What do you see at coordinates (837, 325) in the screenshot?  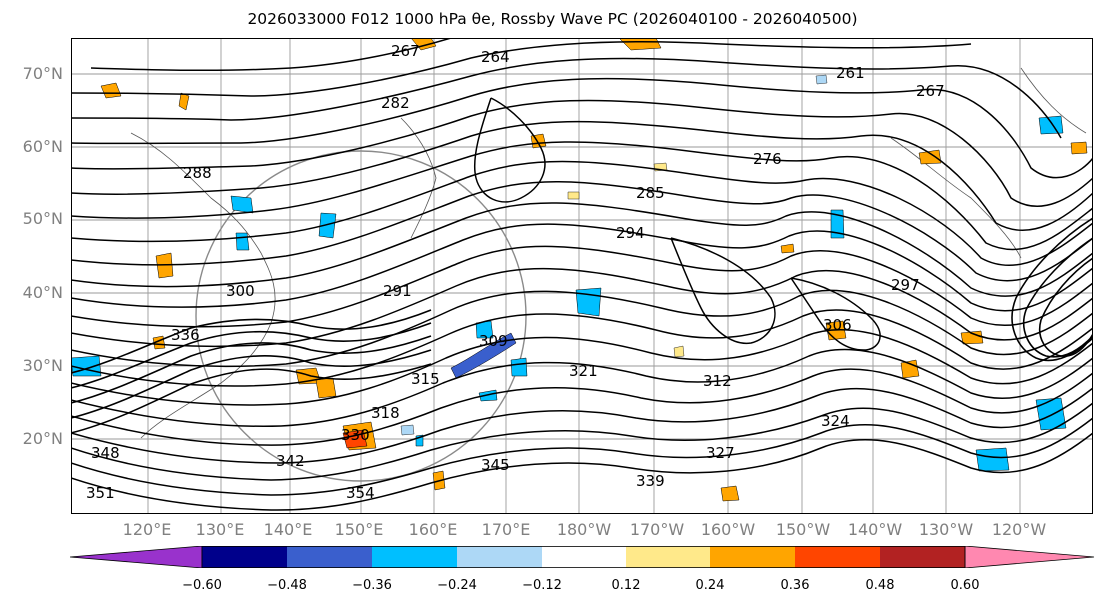 I see `contour-label: 306` at bounding box center [837, 325].